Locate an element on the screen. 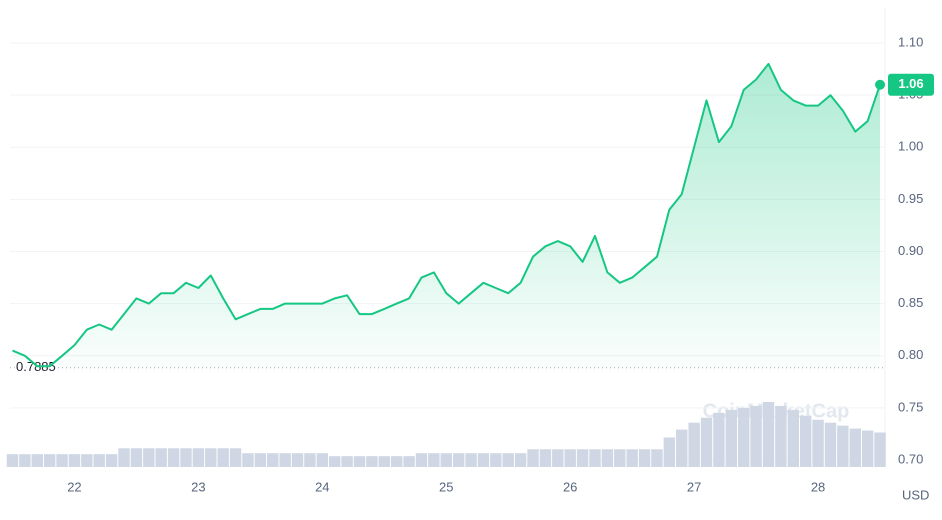  x-tick-label: 28 is located at coordinates (818, 486).